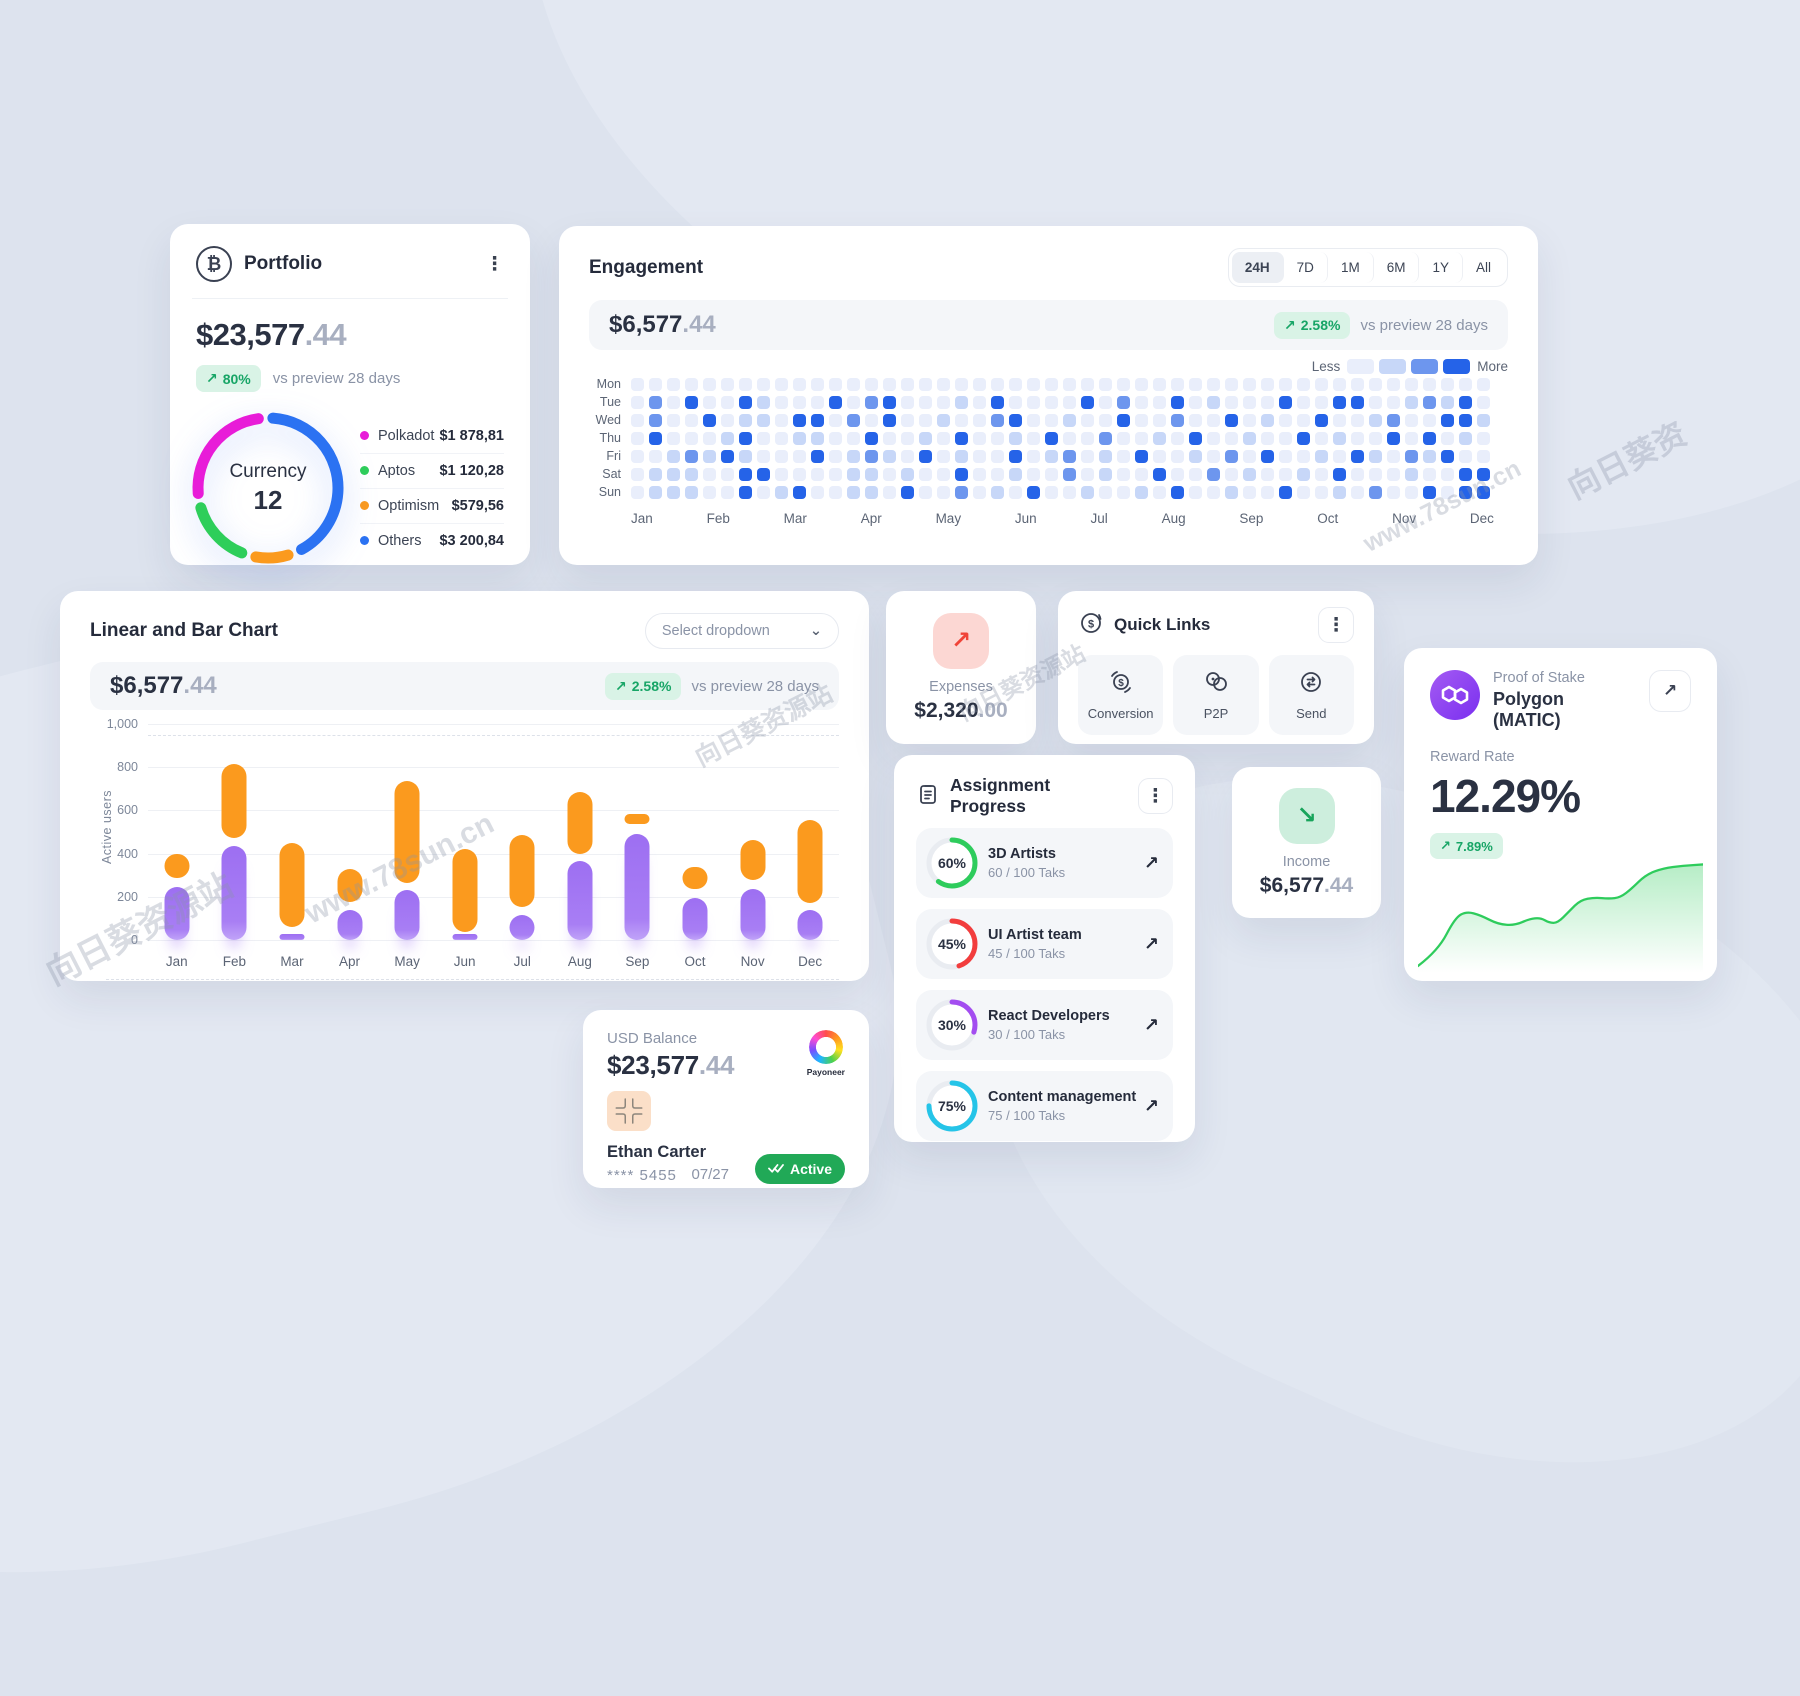 The height and width of the screenshot is (1696, 1800). I want to click on x-tick-label: Jan, so click(176, 961).